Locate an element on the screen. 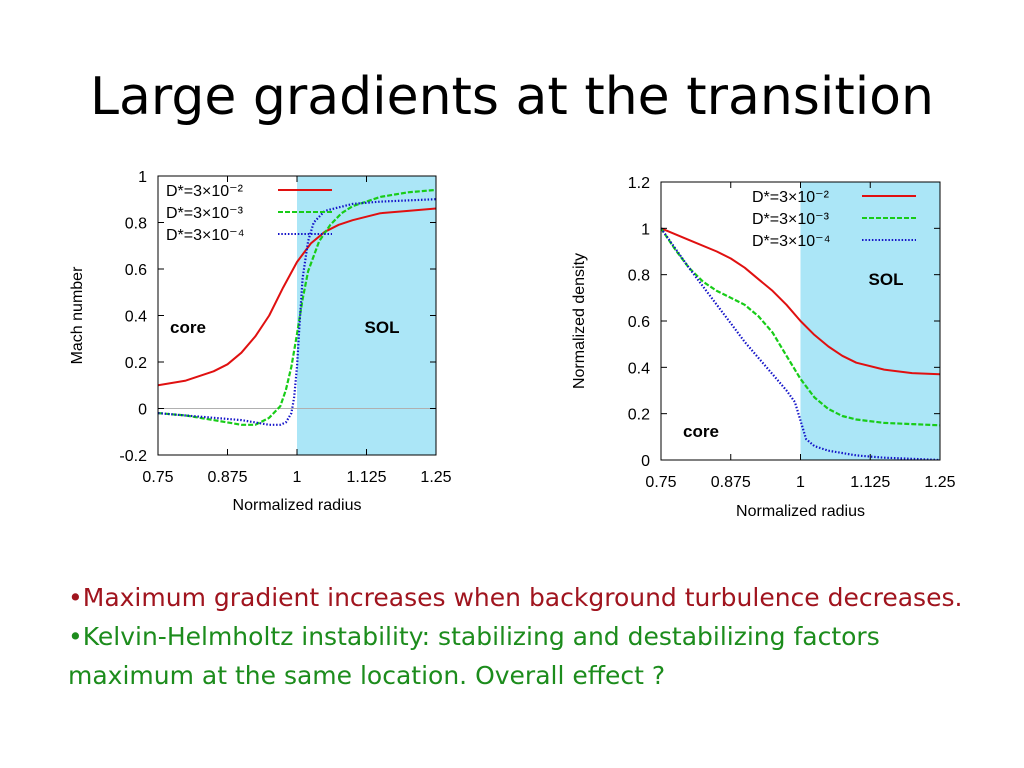 This screenshot has height=768, width=1024. slide-title: Large gradients at the transition is located at coordinates (512, 97).